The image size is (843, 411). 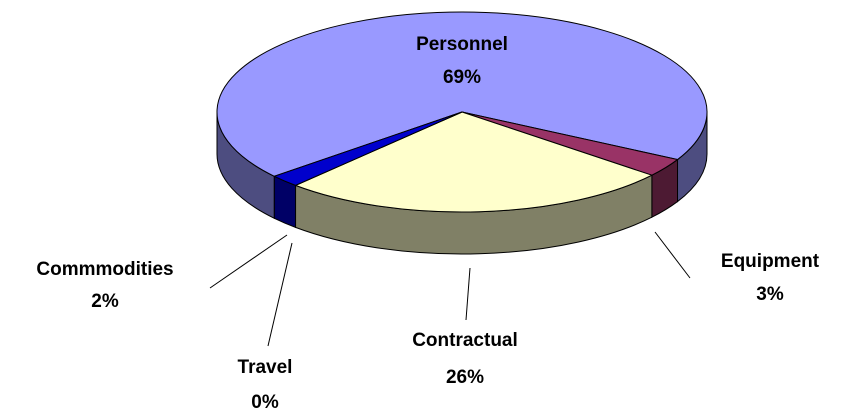 What do you see at coordinates (462, 77) in the screenshot?
I see `slice-value-label: 69%` at bounding box center [462, 77].